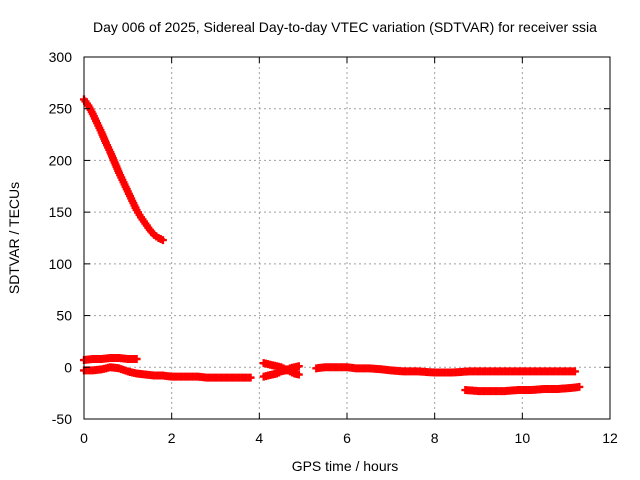 The height and width of the screenshot is (480, 640). I want to click on y-tick-label: 200, so click(61, 160).